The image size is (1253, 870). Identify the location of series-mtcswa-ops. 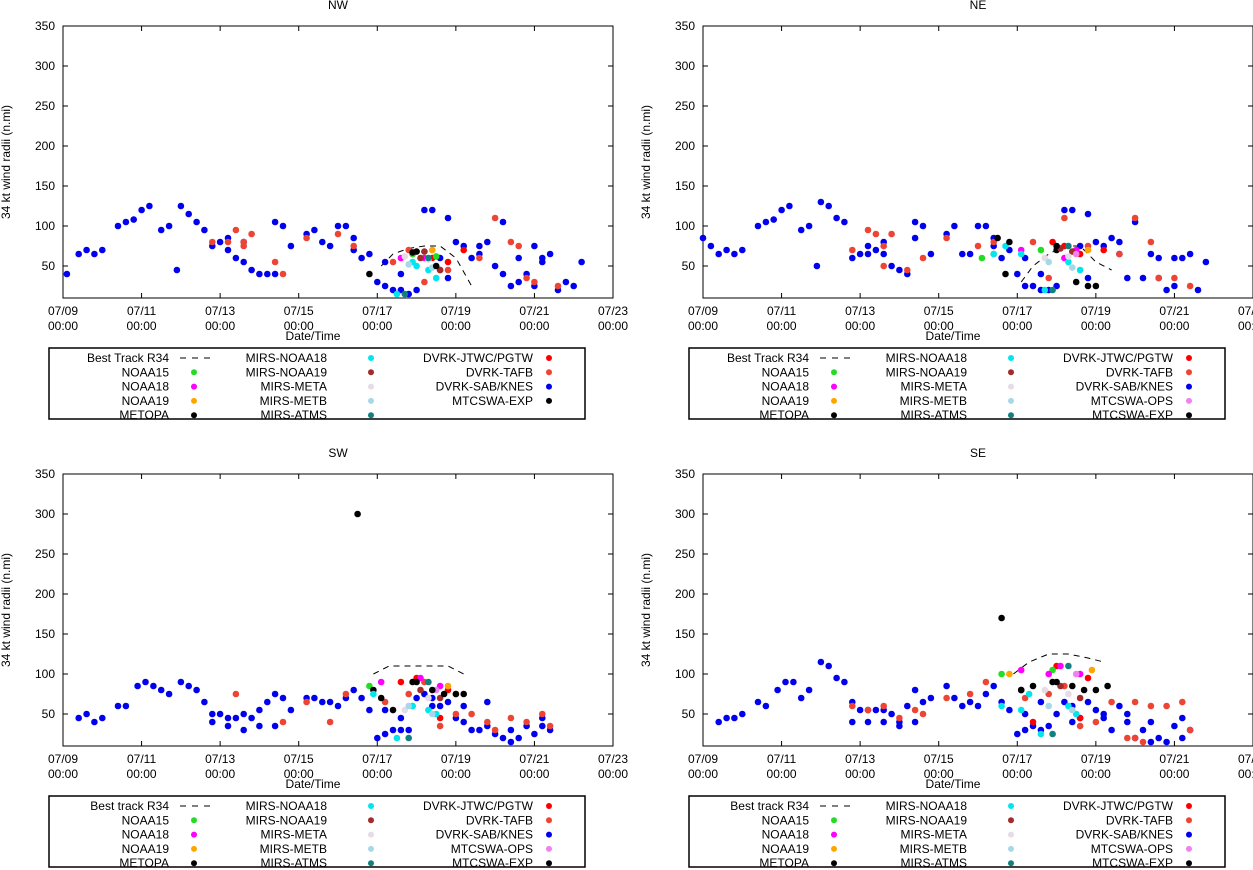
(1076, 254).